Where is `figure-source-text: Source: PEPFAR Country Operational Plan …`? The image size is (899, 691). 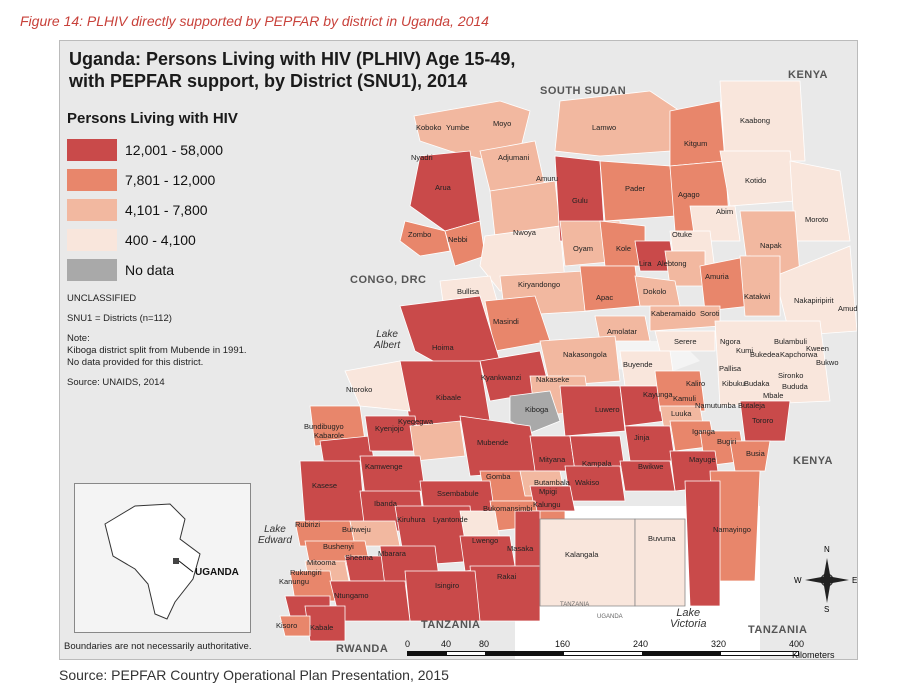
figure-source-text: Source: PEPFAR Country Operational Plan … is located at coordinates (254, 675).